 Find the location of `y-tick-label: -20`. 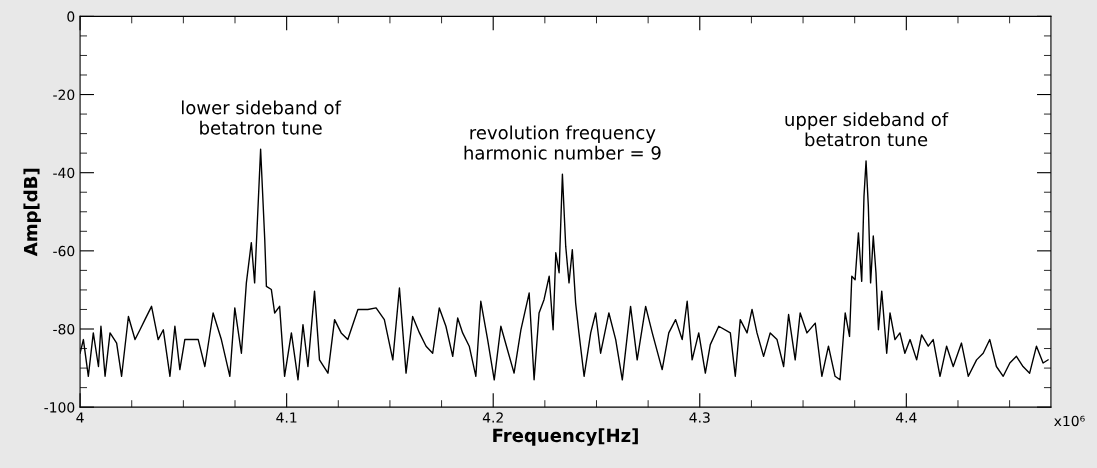

y-tick-label: -20 is located at coordinates (64, 95).